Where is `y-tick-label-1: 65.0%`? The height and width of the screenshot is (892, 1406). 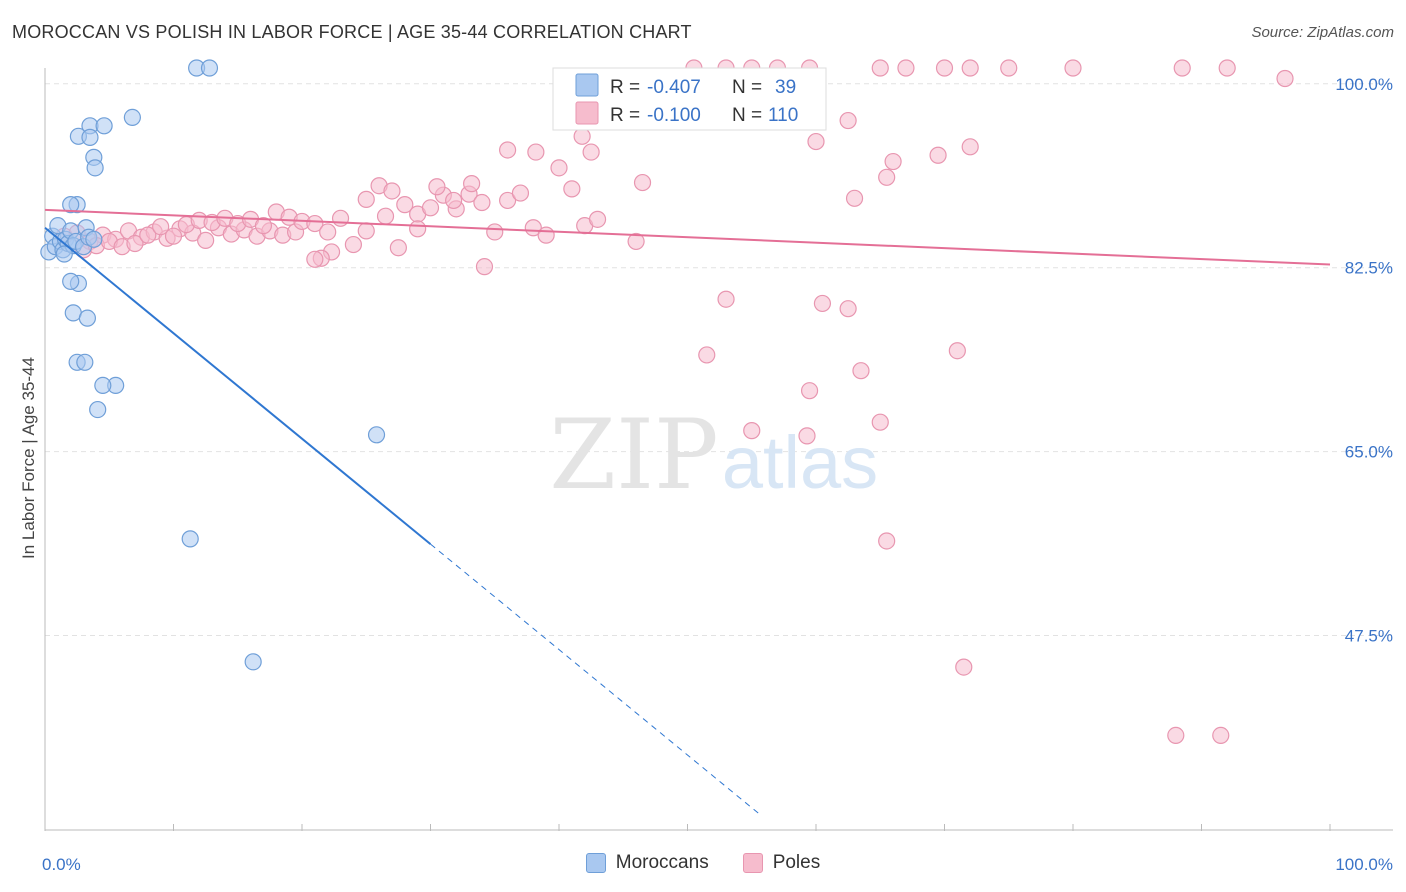 y-tick-label-1: 65.0% is located at coordinates (1369, 452).